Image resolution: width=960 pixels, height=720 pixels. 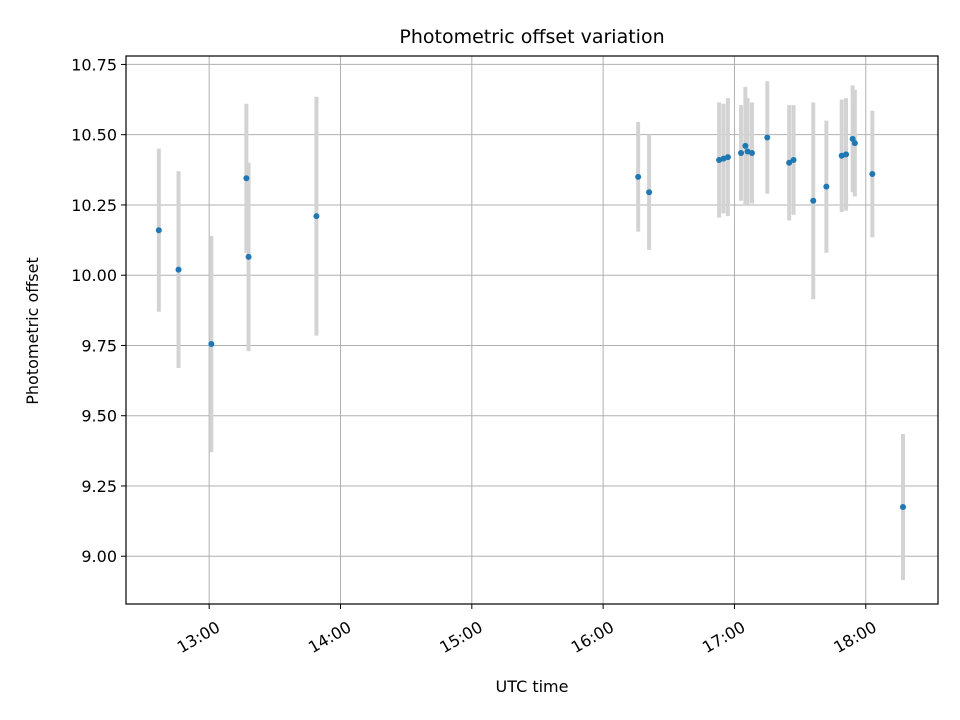 I want to click on y-tick-label: 9.25, so click(x=99, y=486).